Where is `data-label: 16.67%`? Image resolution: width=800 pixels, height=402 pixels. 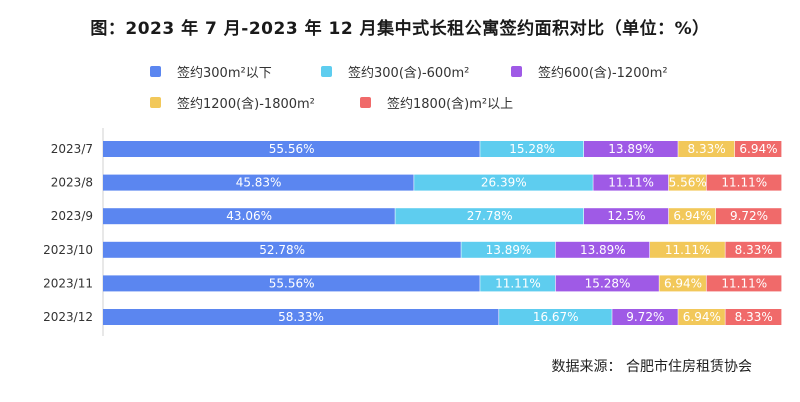
data-label: 16.67% is located at coordinates (556, 317).